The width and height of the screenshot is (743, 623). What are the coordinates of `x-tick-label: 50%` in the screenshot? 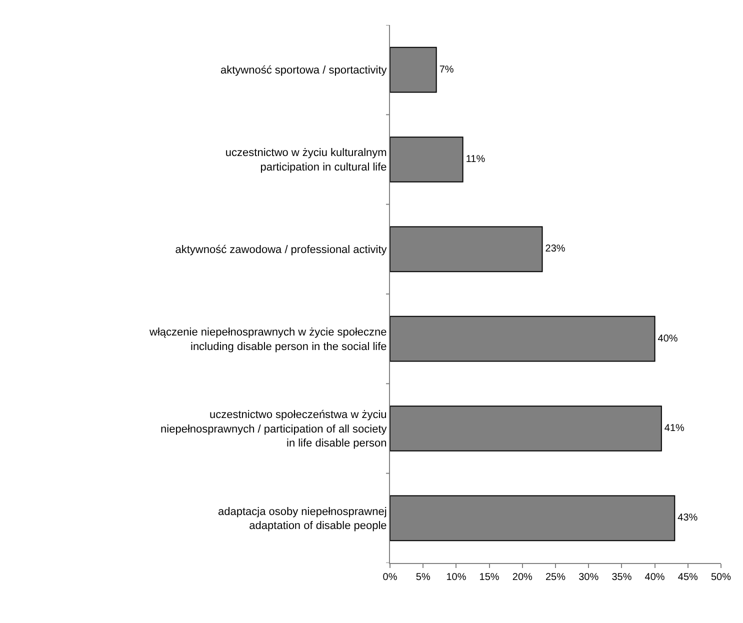 It's located at (721, 577).